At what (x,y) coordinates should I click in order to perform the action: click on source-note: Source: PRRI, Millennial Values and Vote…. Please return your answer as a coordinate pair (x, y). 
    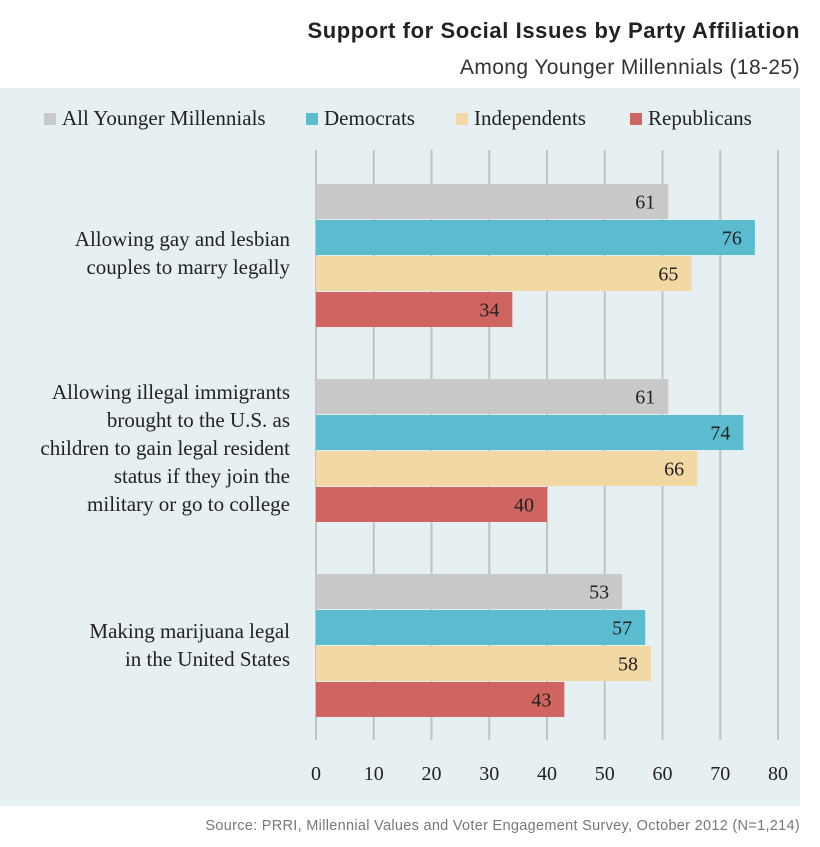
    Looking at the image, I should click on (502, 826).